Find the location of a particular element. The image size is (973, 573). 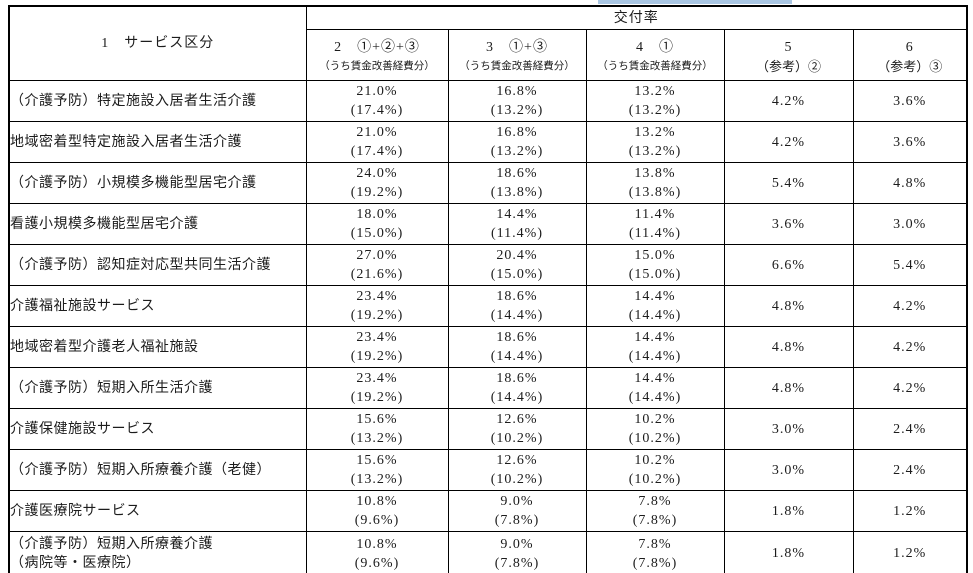

reference-rate-cell: 3.0% is located at coordinates (788, 470).